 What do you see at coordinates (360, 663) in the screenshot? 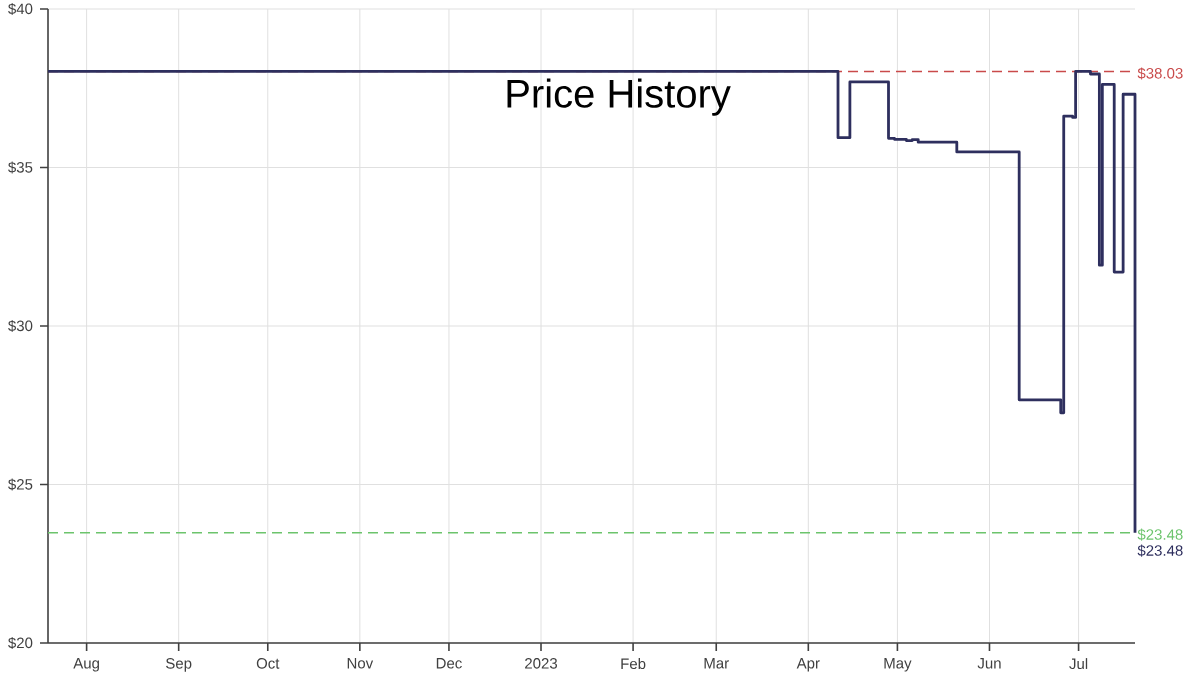
I see `x-tick-label: Nov` at bounding box center [360, 663].